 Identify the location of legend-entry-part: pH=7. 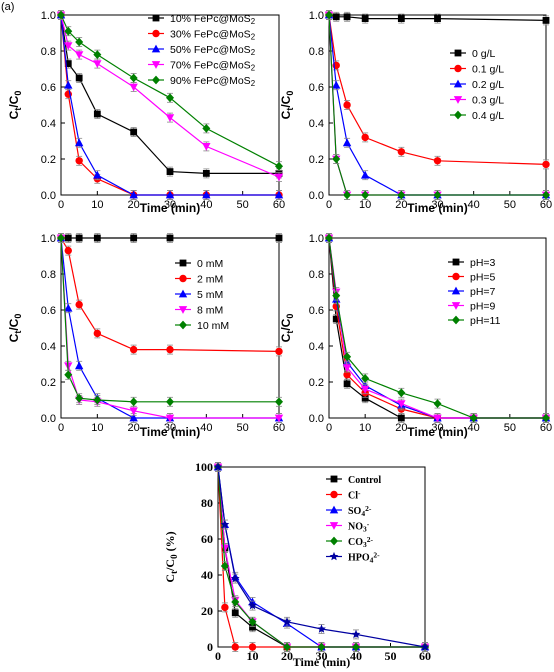
(483, 292).